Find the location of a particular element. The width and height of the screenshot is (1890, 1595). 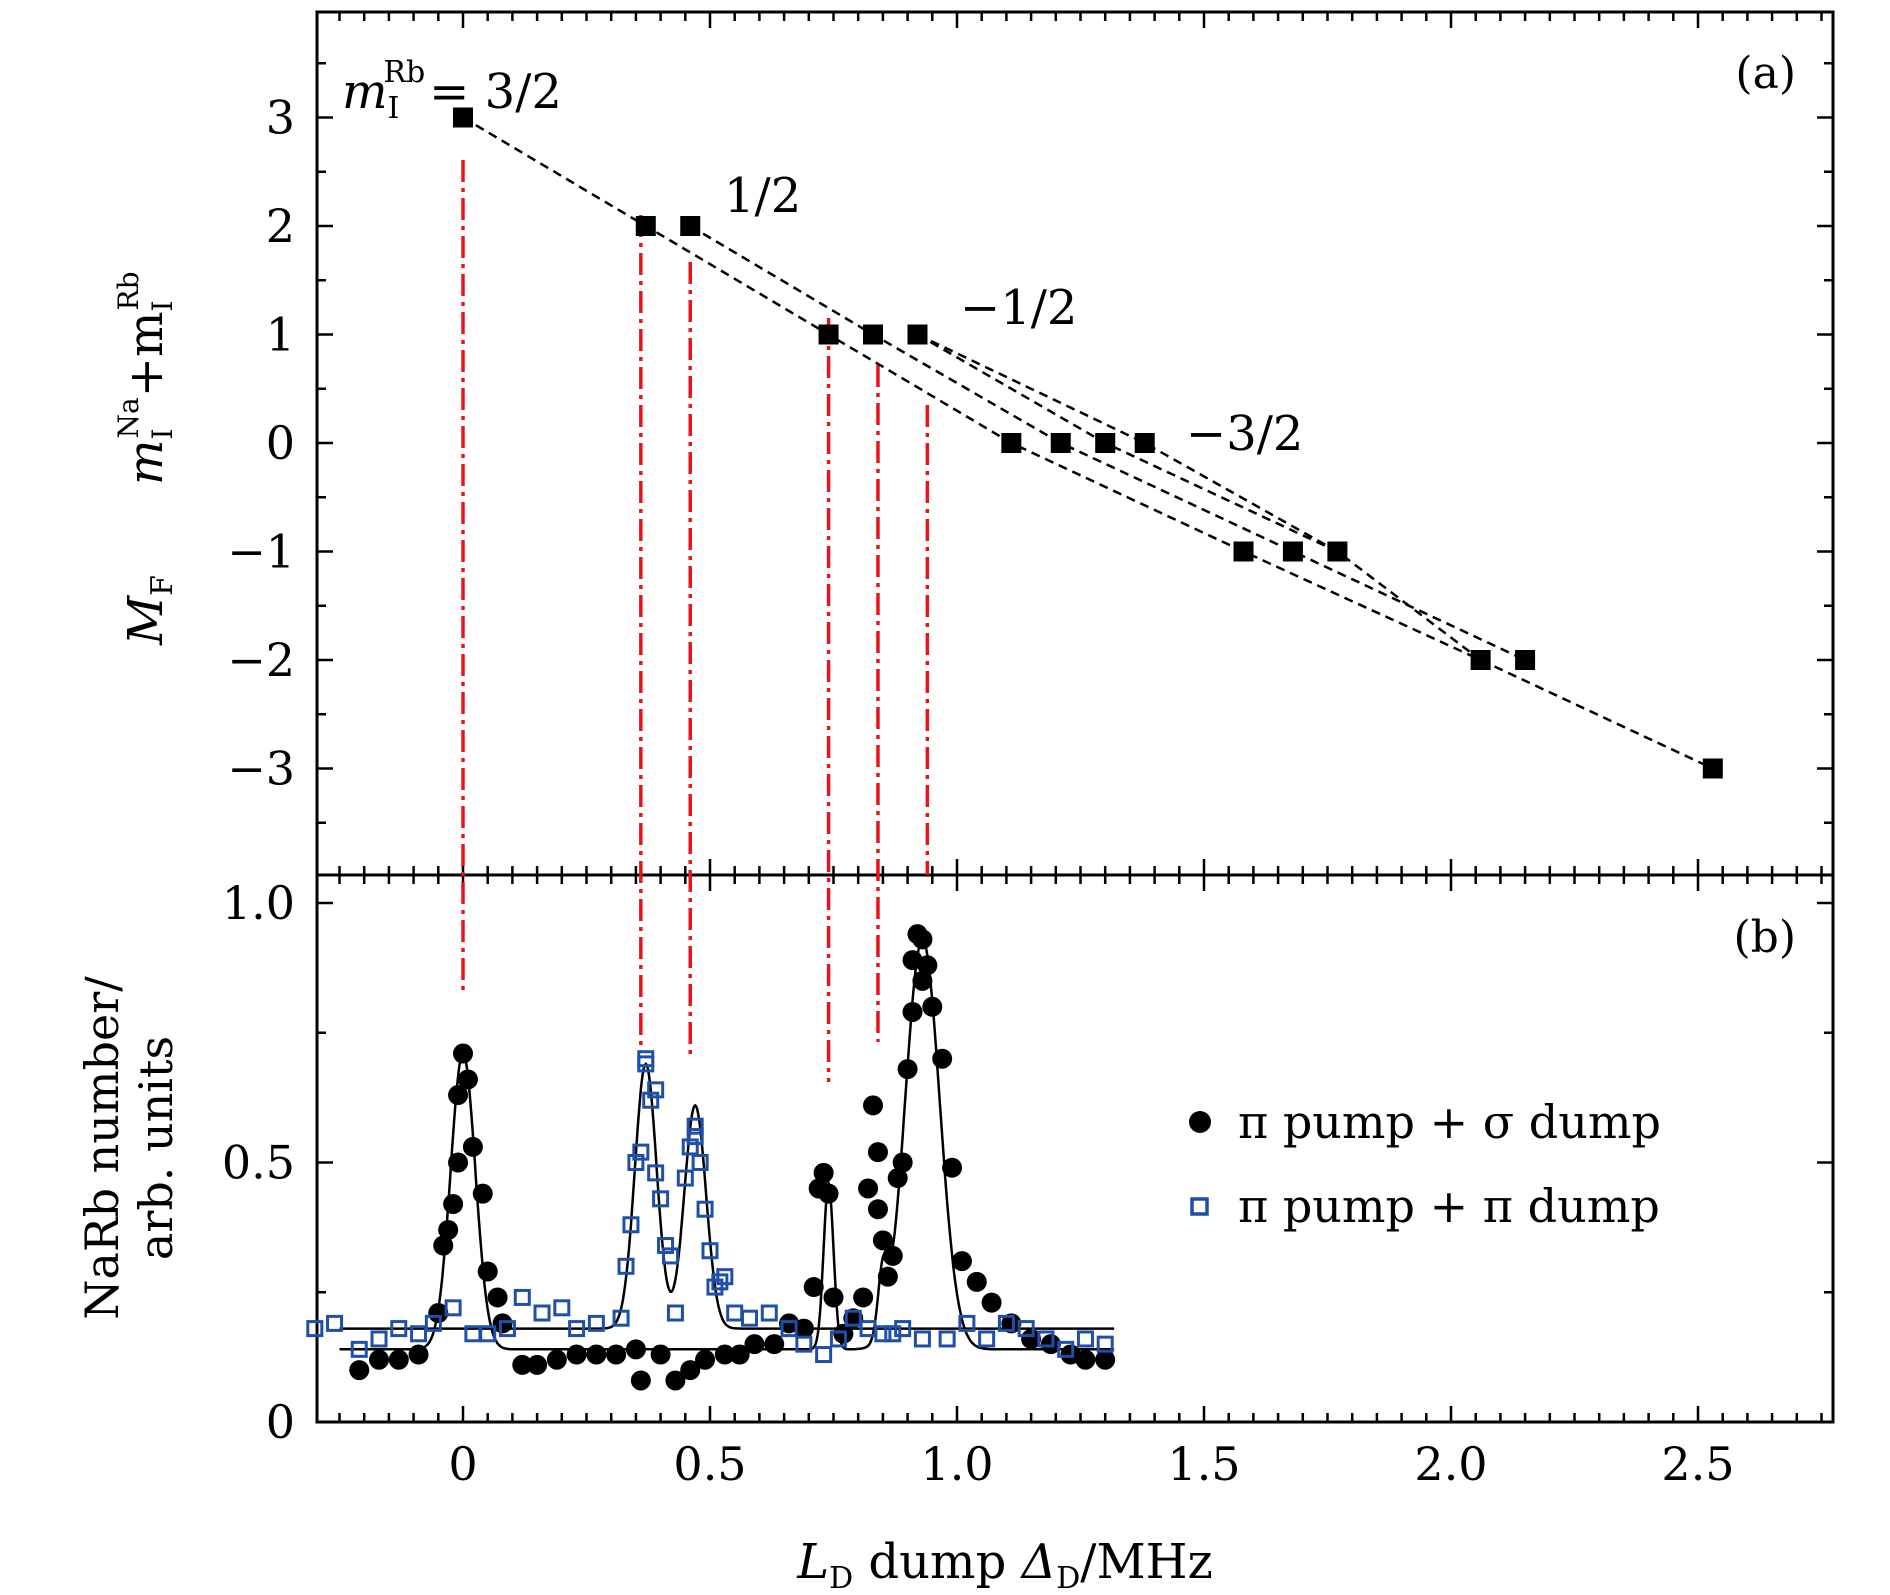

annotation-mI-rb-3-2: mIRb= 3/2 is located at coordinates (452, 90).